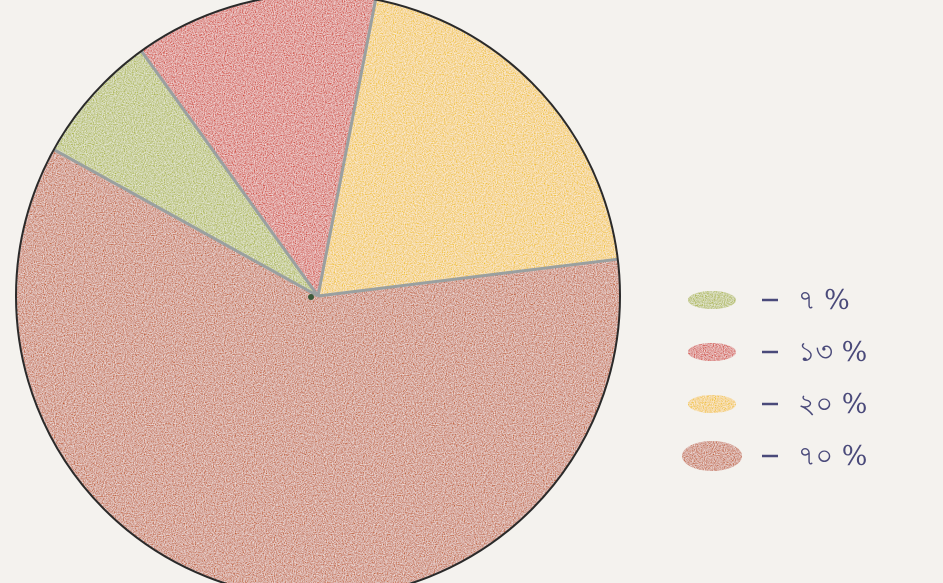 This screenshot has width=943, height=583. Describe the element at coordinates (311, 297) in the screenshot. I see `pie-center-dot` at that location.